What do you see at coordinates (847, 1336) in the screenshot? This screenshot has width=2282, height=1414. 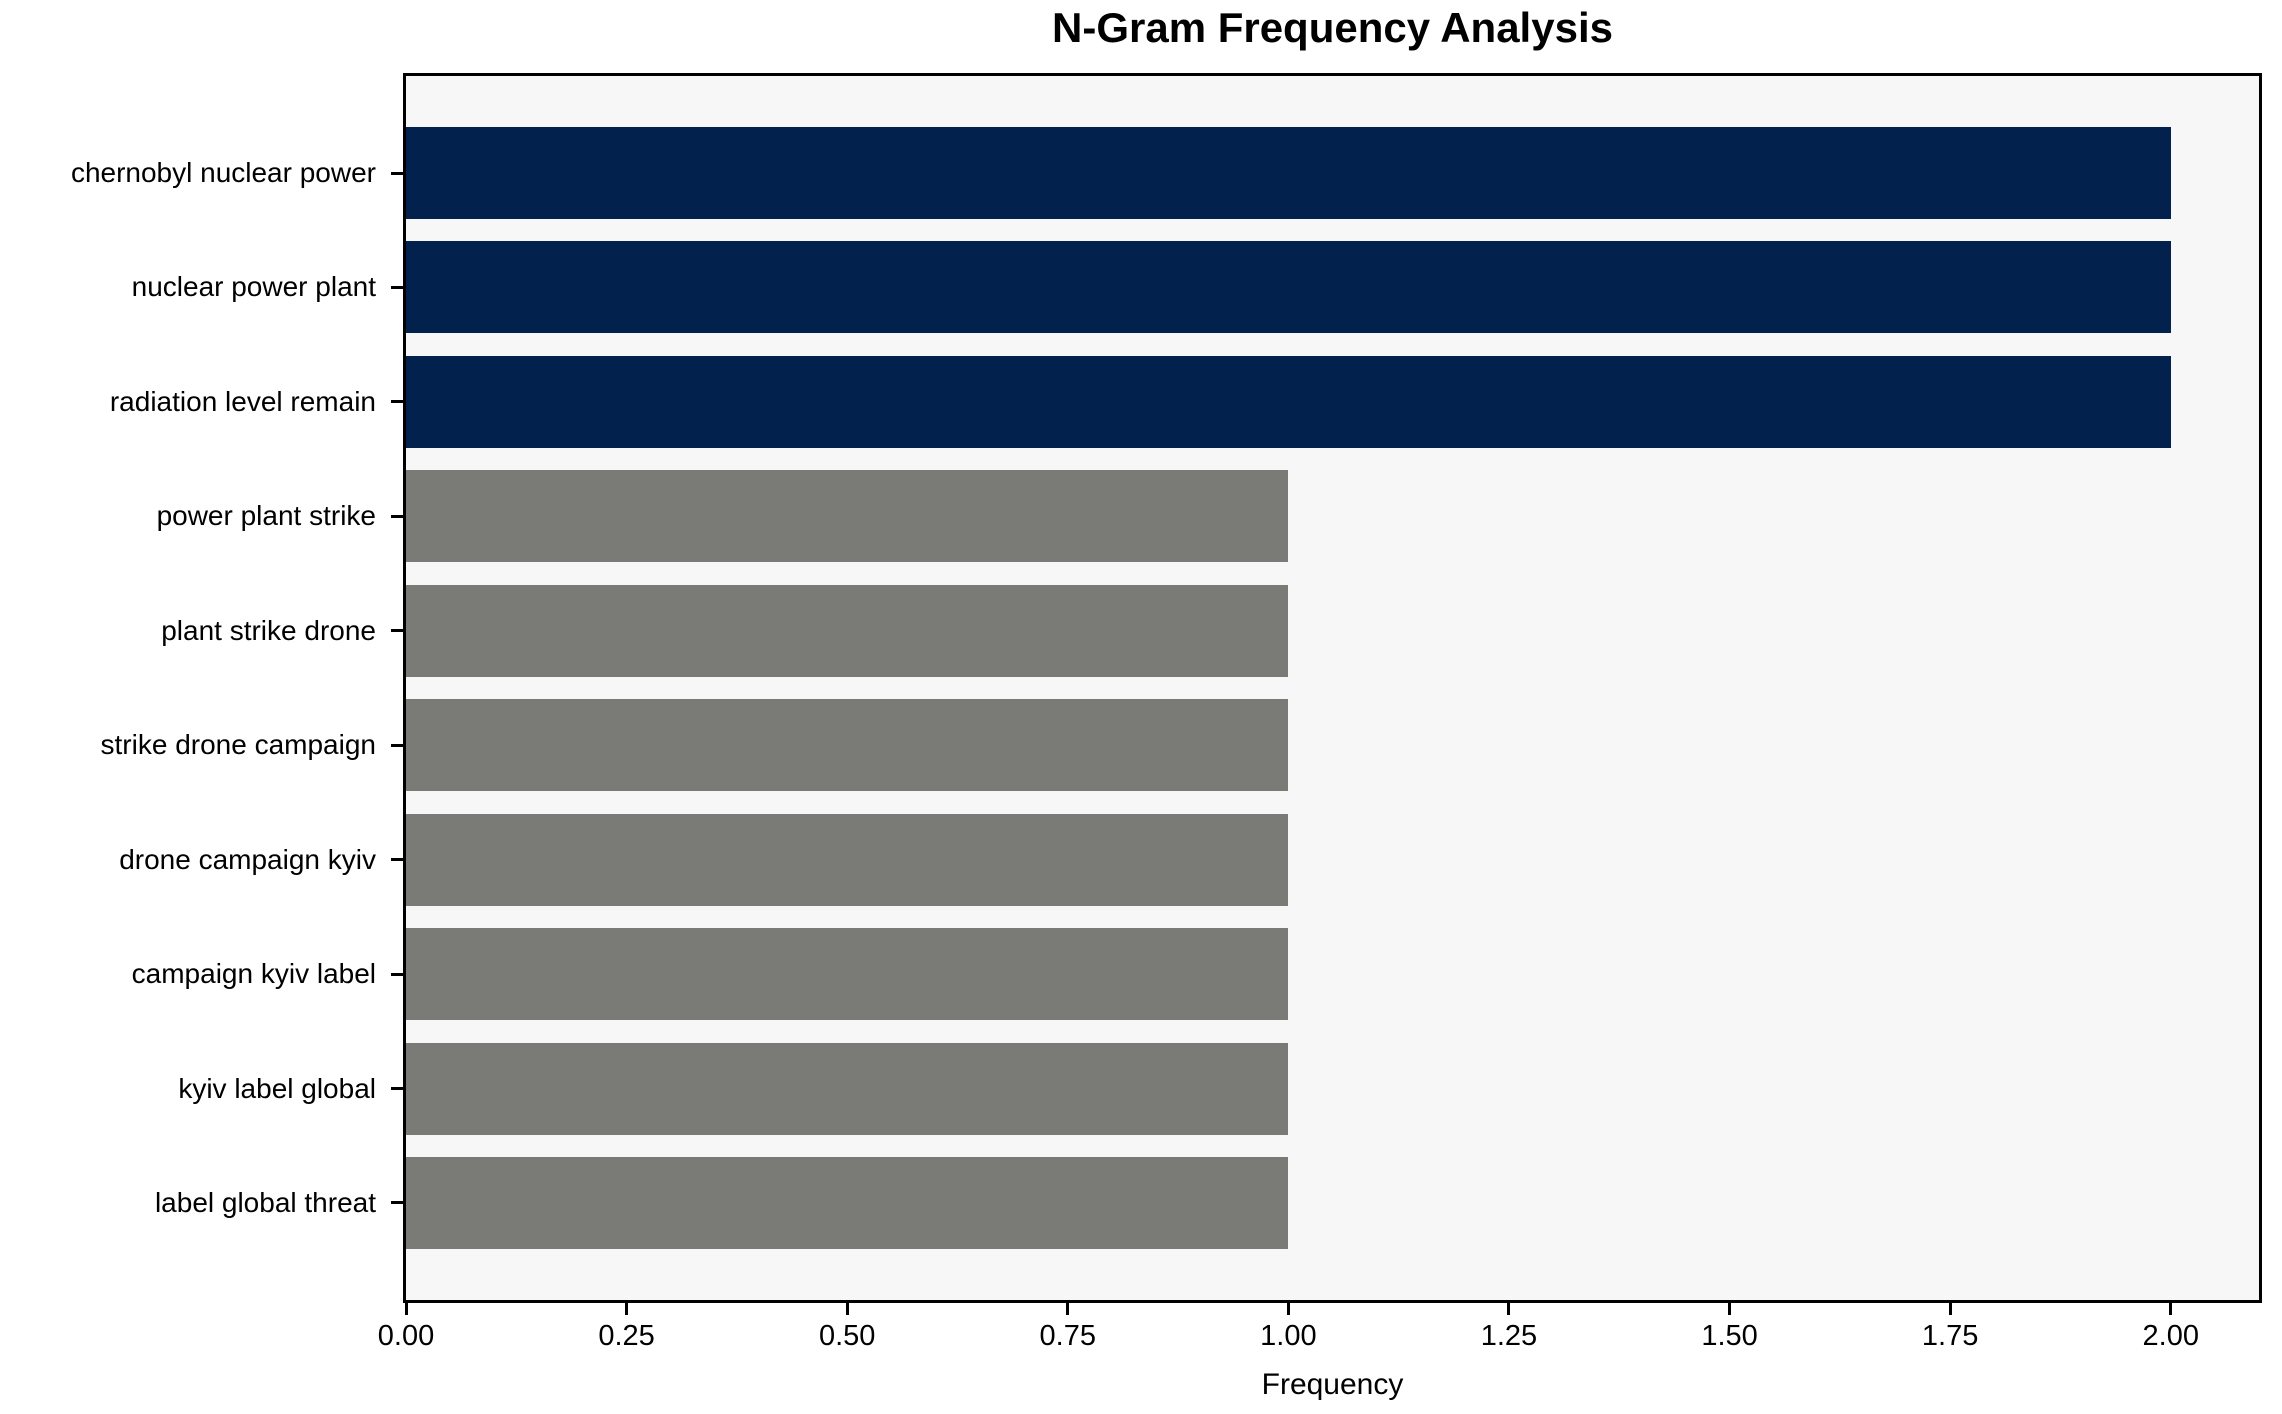 I see `x-tick-label: 0.50` at bounding box center [847, 1336].